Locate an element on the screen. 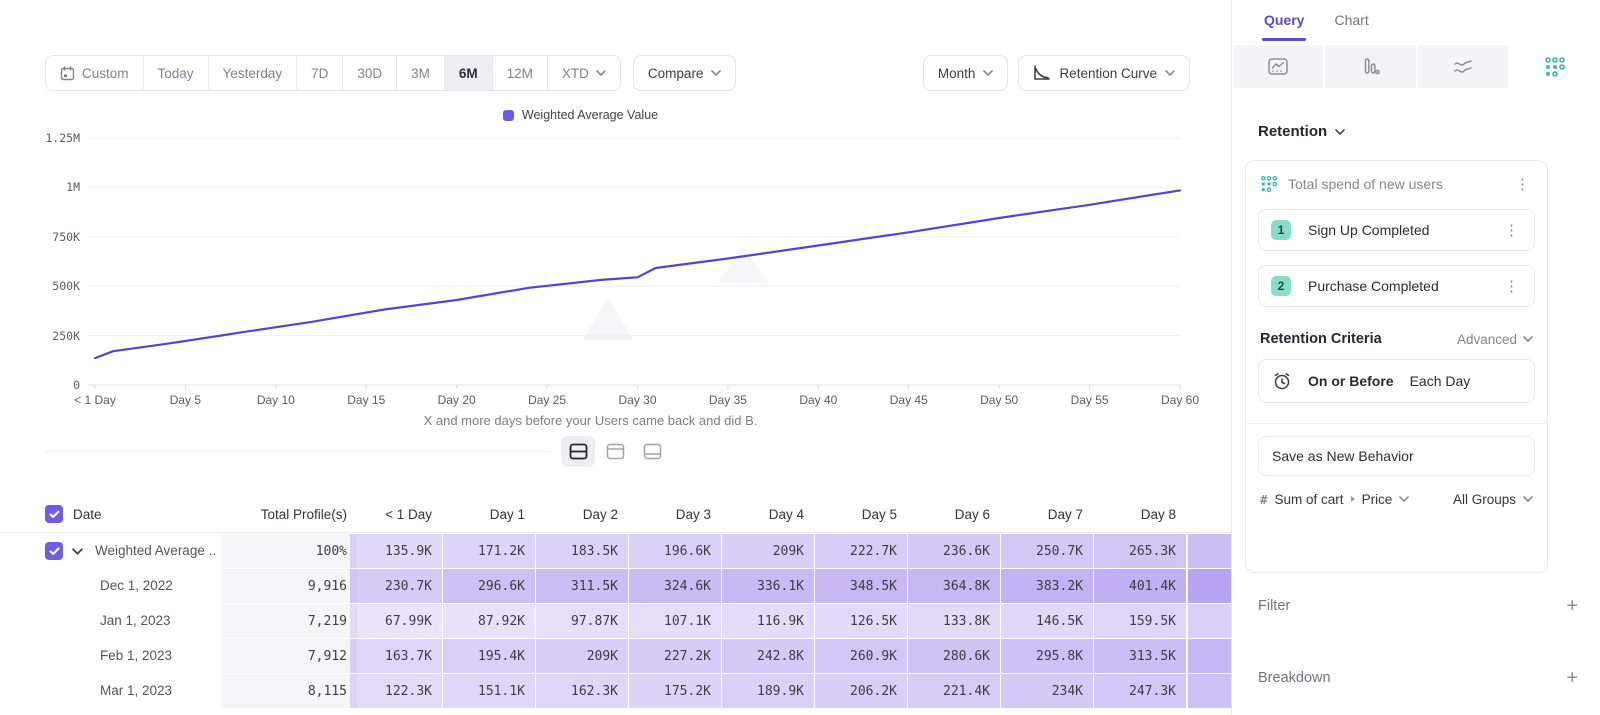 This screenshot has width=1600, height=715. column-header-day: Day 4 is located at coordinates (786, 514).